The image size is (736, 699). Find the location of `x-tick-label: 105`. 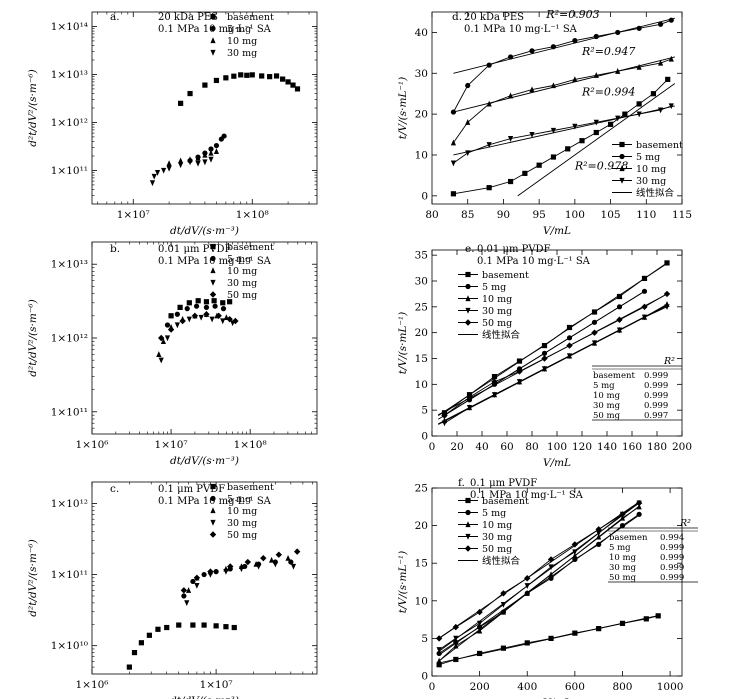

x-tick-label: 105 is located at coordinates (611, 215).